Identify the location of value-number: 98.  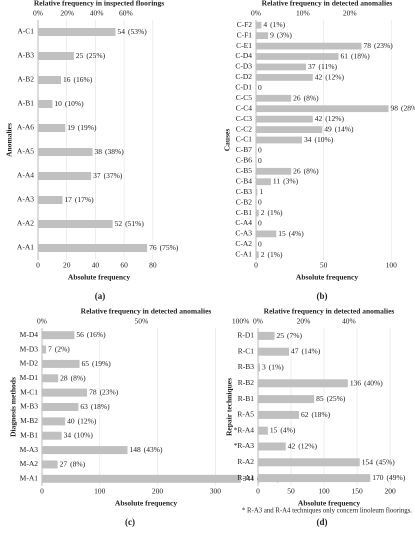
(395, 107).